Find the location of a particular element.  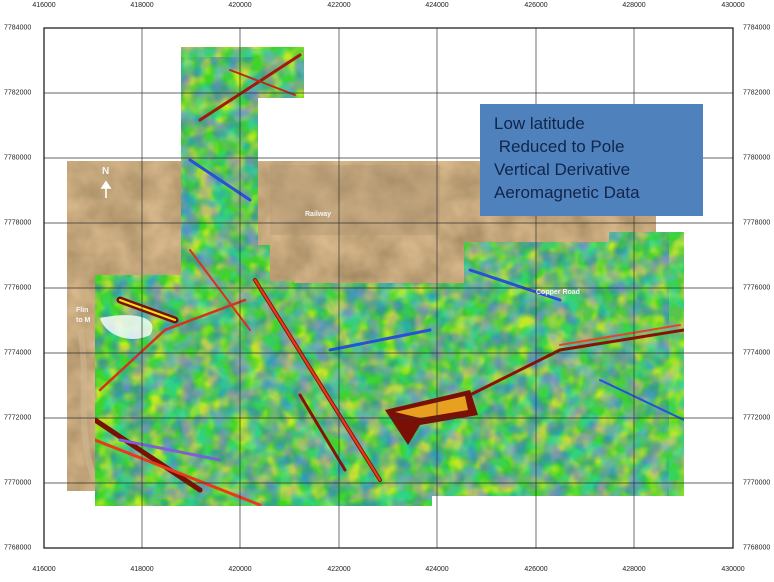

tick-right-northing: 7776000 is located at coordinates (757, 288).